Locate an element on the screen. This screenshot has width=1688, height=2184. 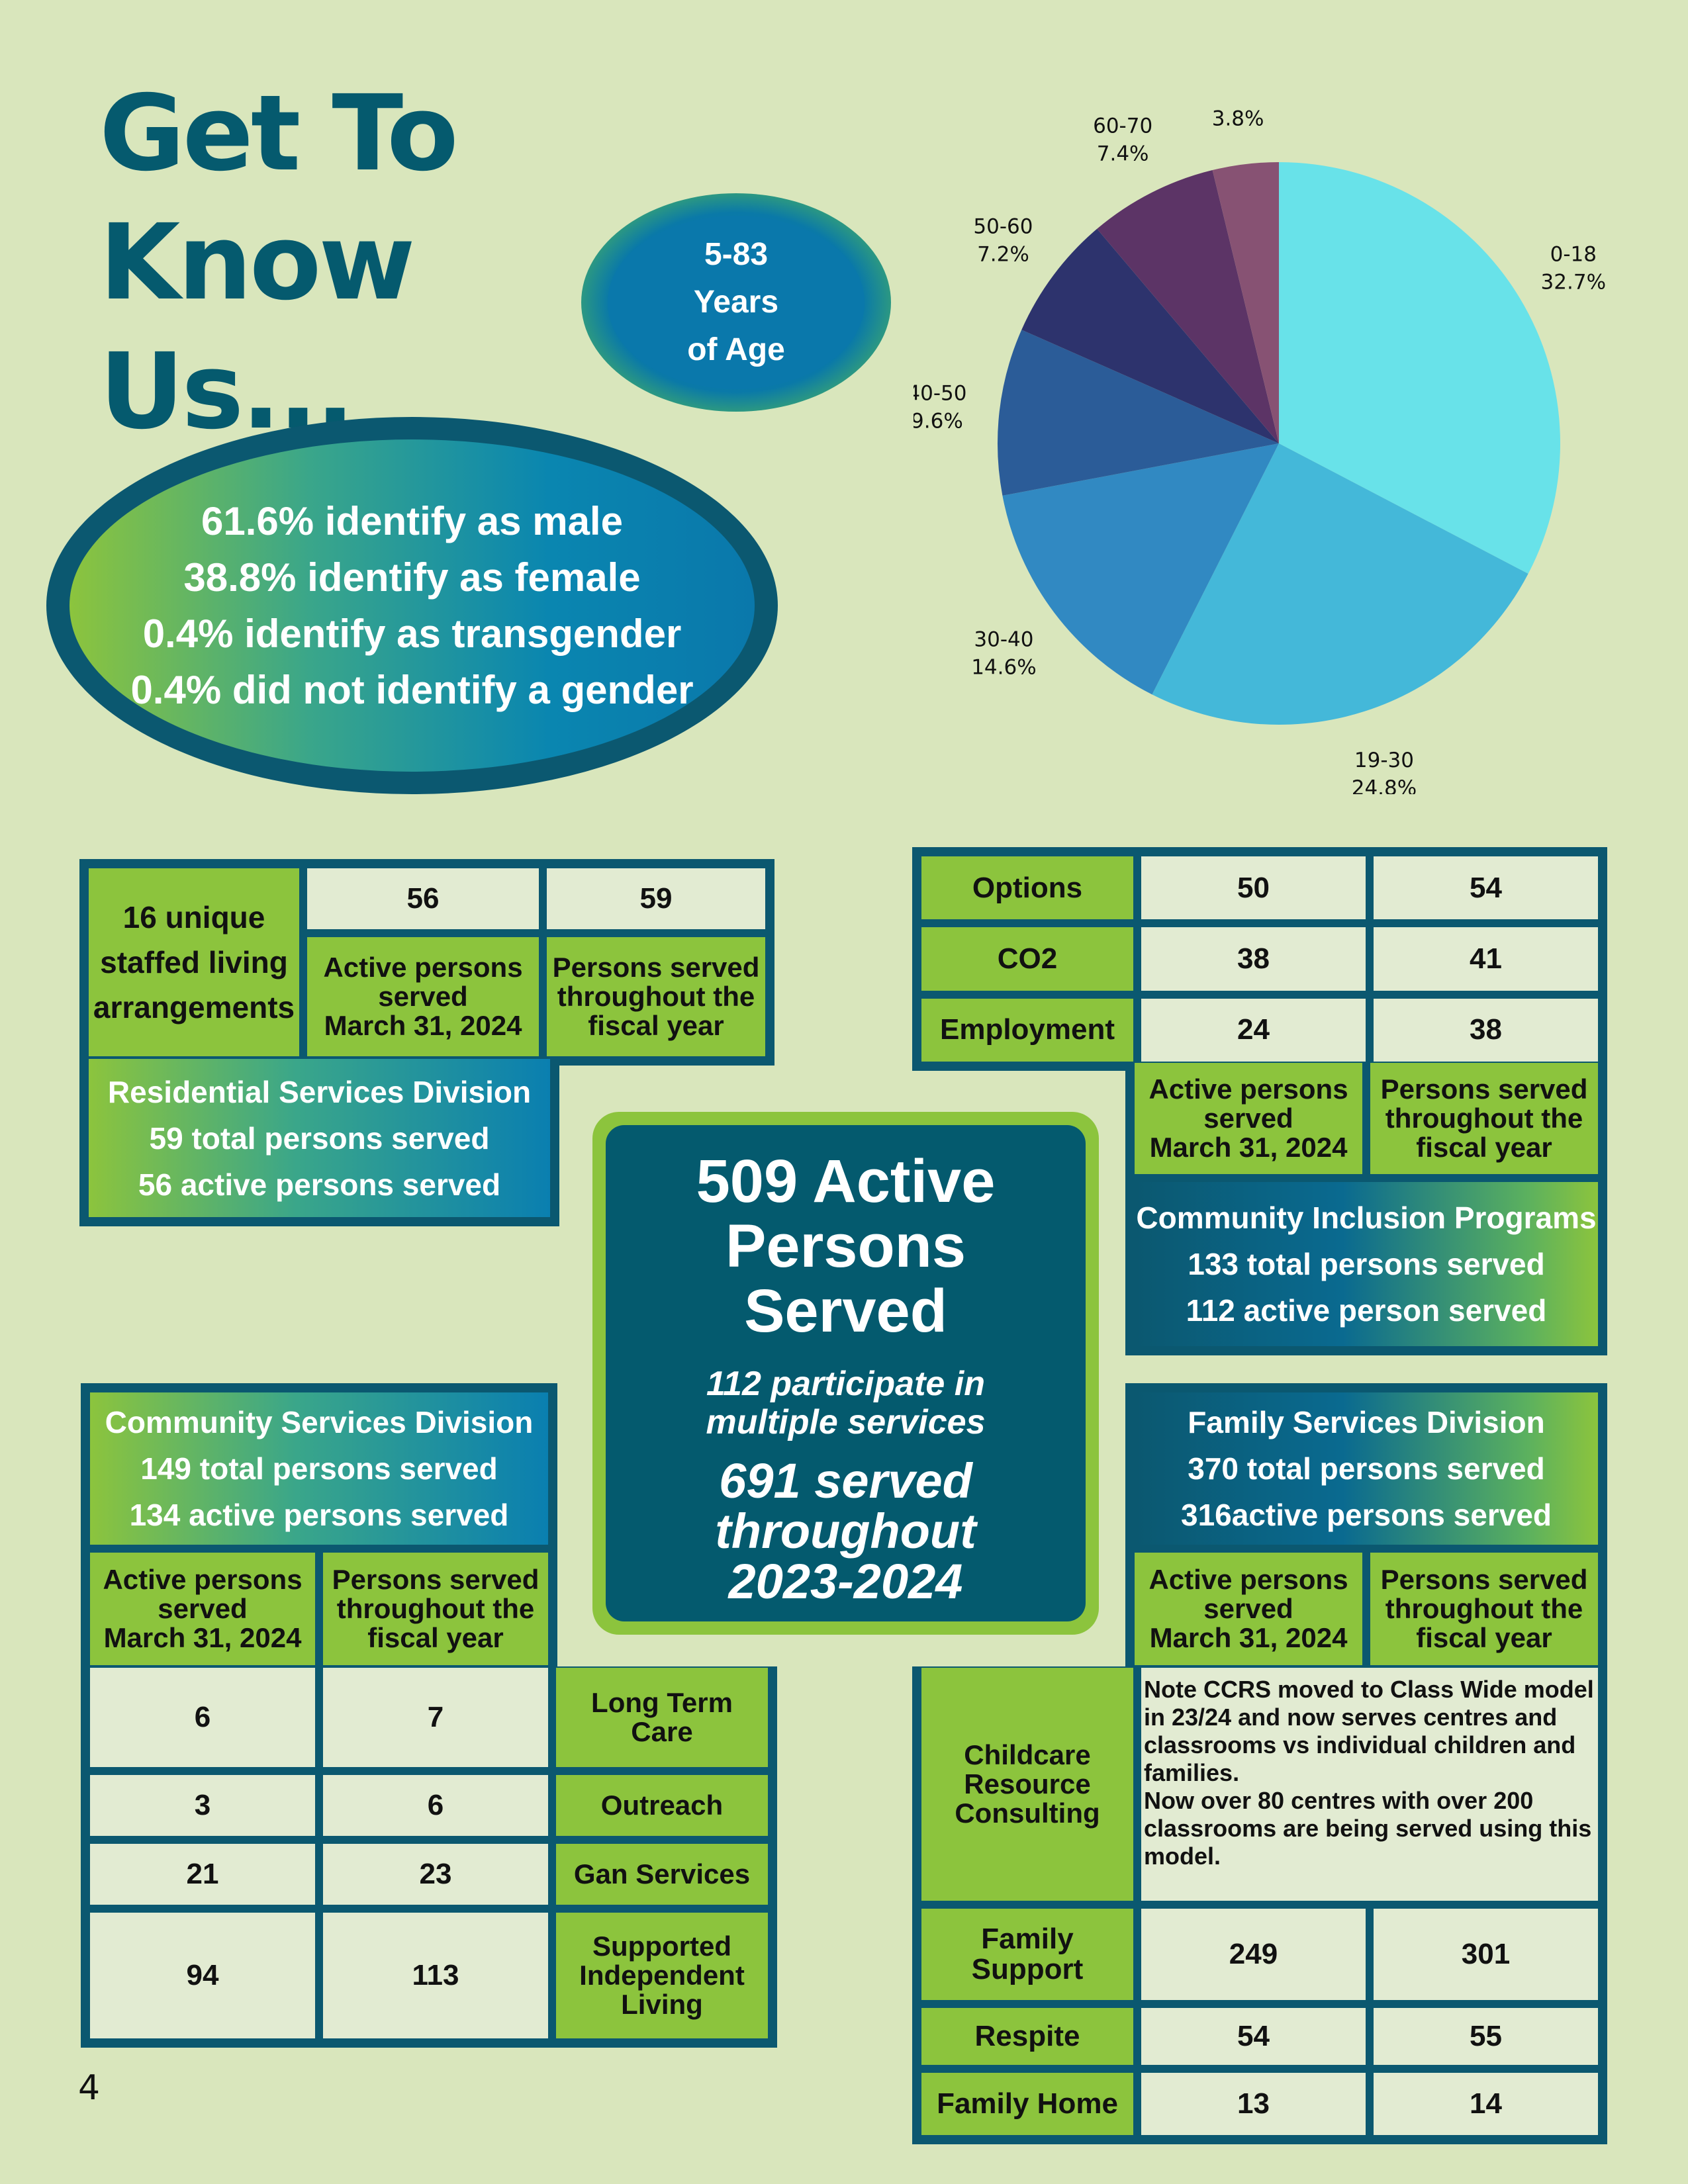
inclusion-total-served: 133 total persons served is located at coordinates (1367, 1264).